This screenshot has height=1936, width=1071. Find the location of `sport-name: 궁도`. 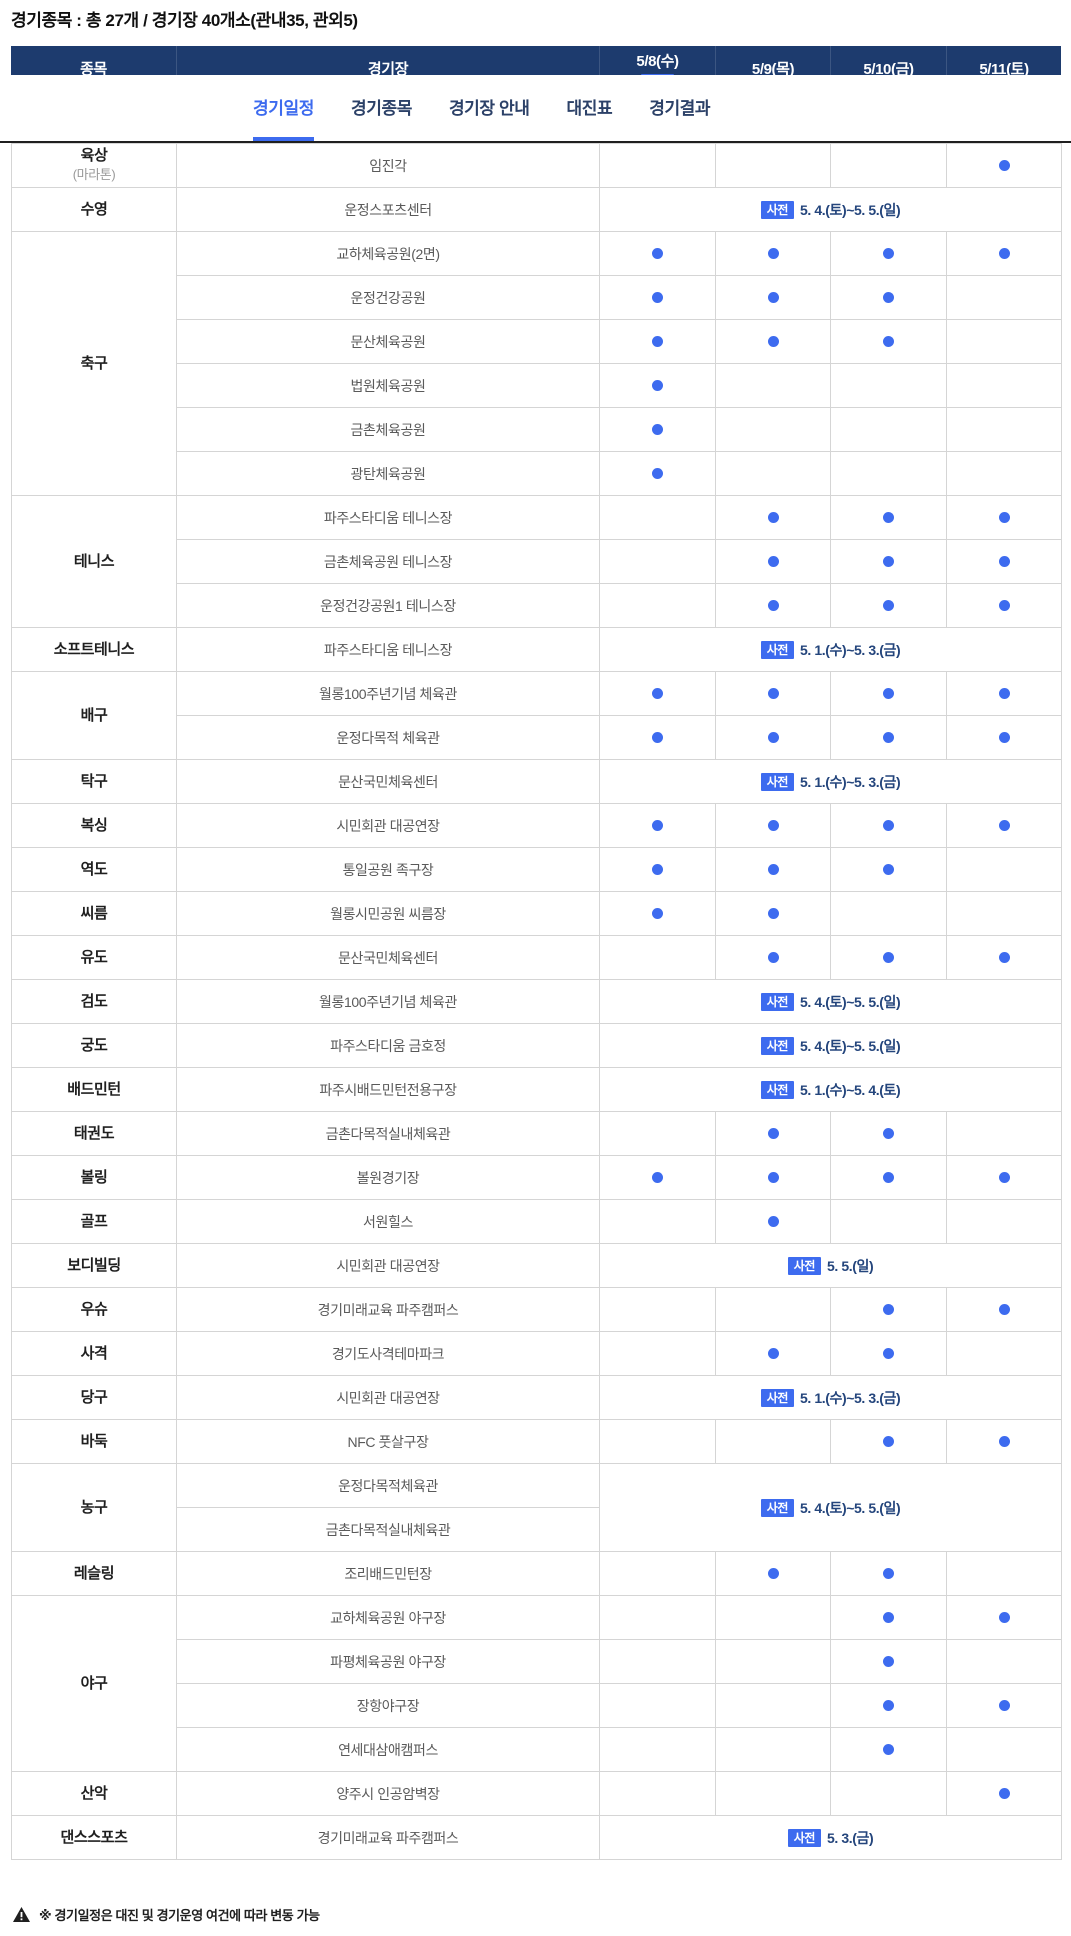

sport-name: 궁도 is located at coordinates (94, 1045).